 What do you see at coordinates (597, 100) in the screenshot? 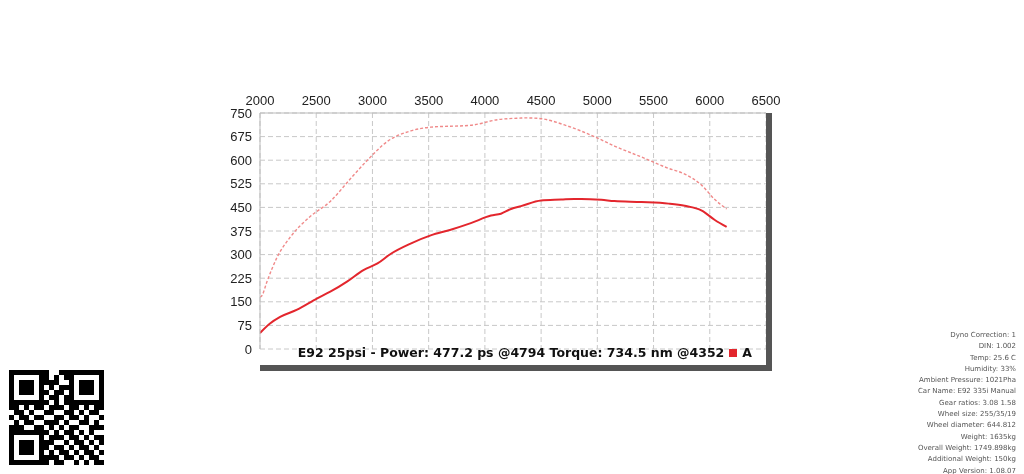
I see `x-tick-label: 5000` at bounding box center [597, 100].